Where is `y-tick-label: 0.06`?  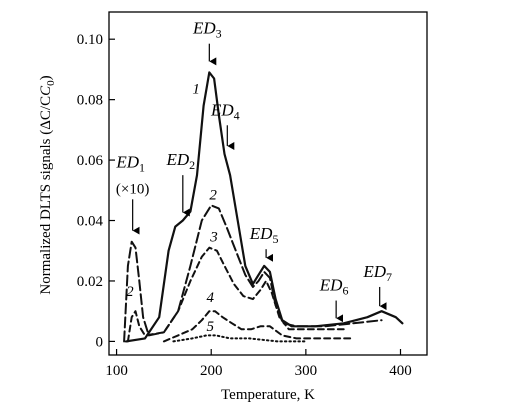 y-tick-label: 0.06 is located at coordinates (90, 161).